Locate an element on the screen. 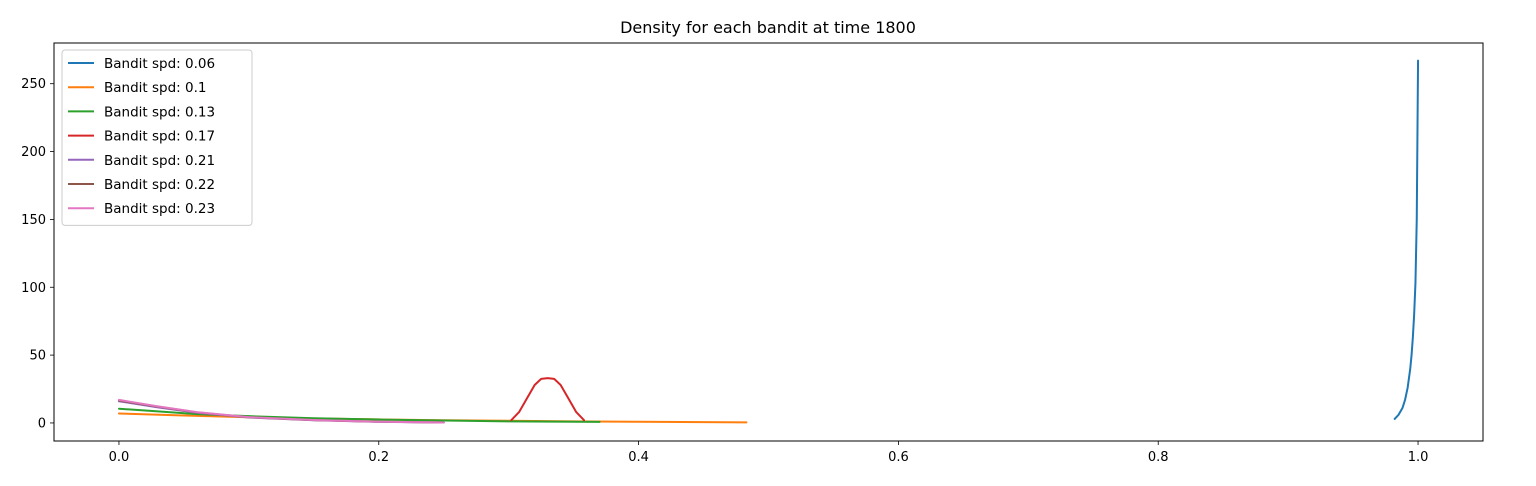 Image resolution: width=1536 pixels, height=486 pixels. legend-label: Bandit spd: 0.13 is located at coordinates (159, 112).